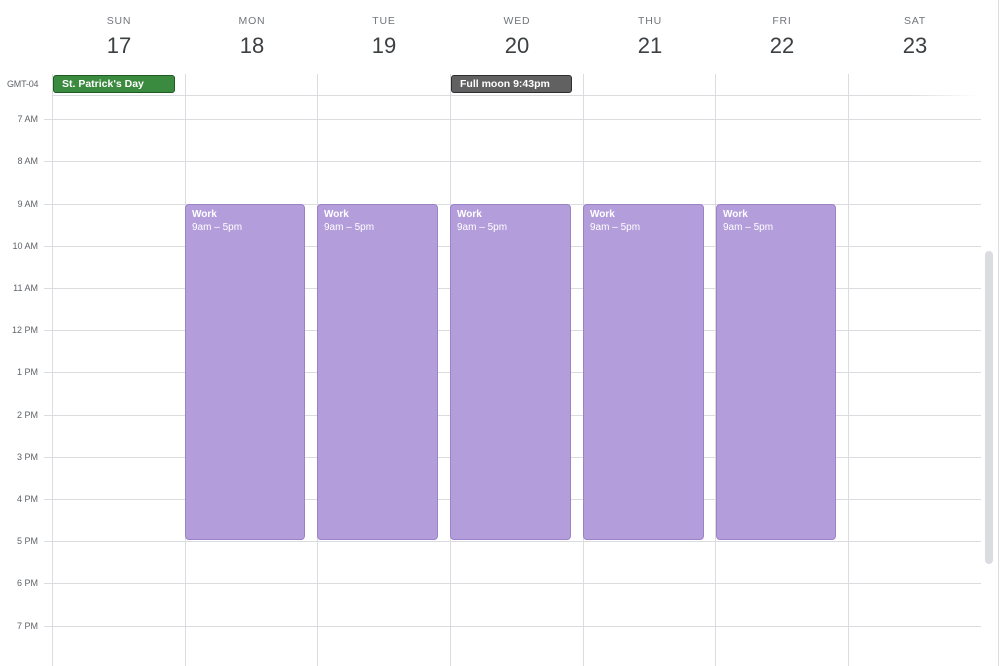 This screenshot has width=1000, height=666. I want to click on day-number: 18, so click(252, 45).